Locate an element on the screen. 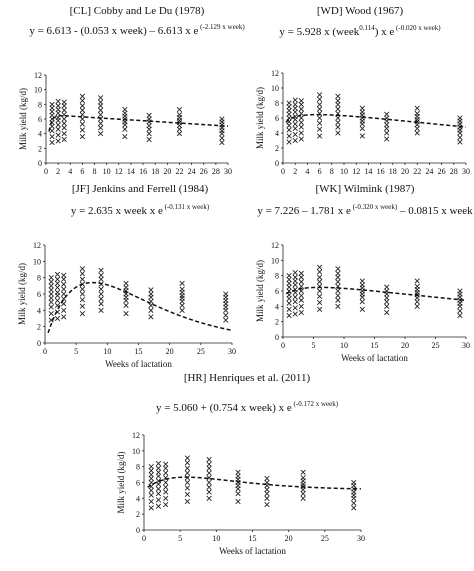 The width and height of the screenshot is (474, 571). panel-title: [WD] Wood (1967) is located at coordinates (360, 11).